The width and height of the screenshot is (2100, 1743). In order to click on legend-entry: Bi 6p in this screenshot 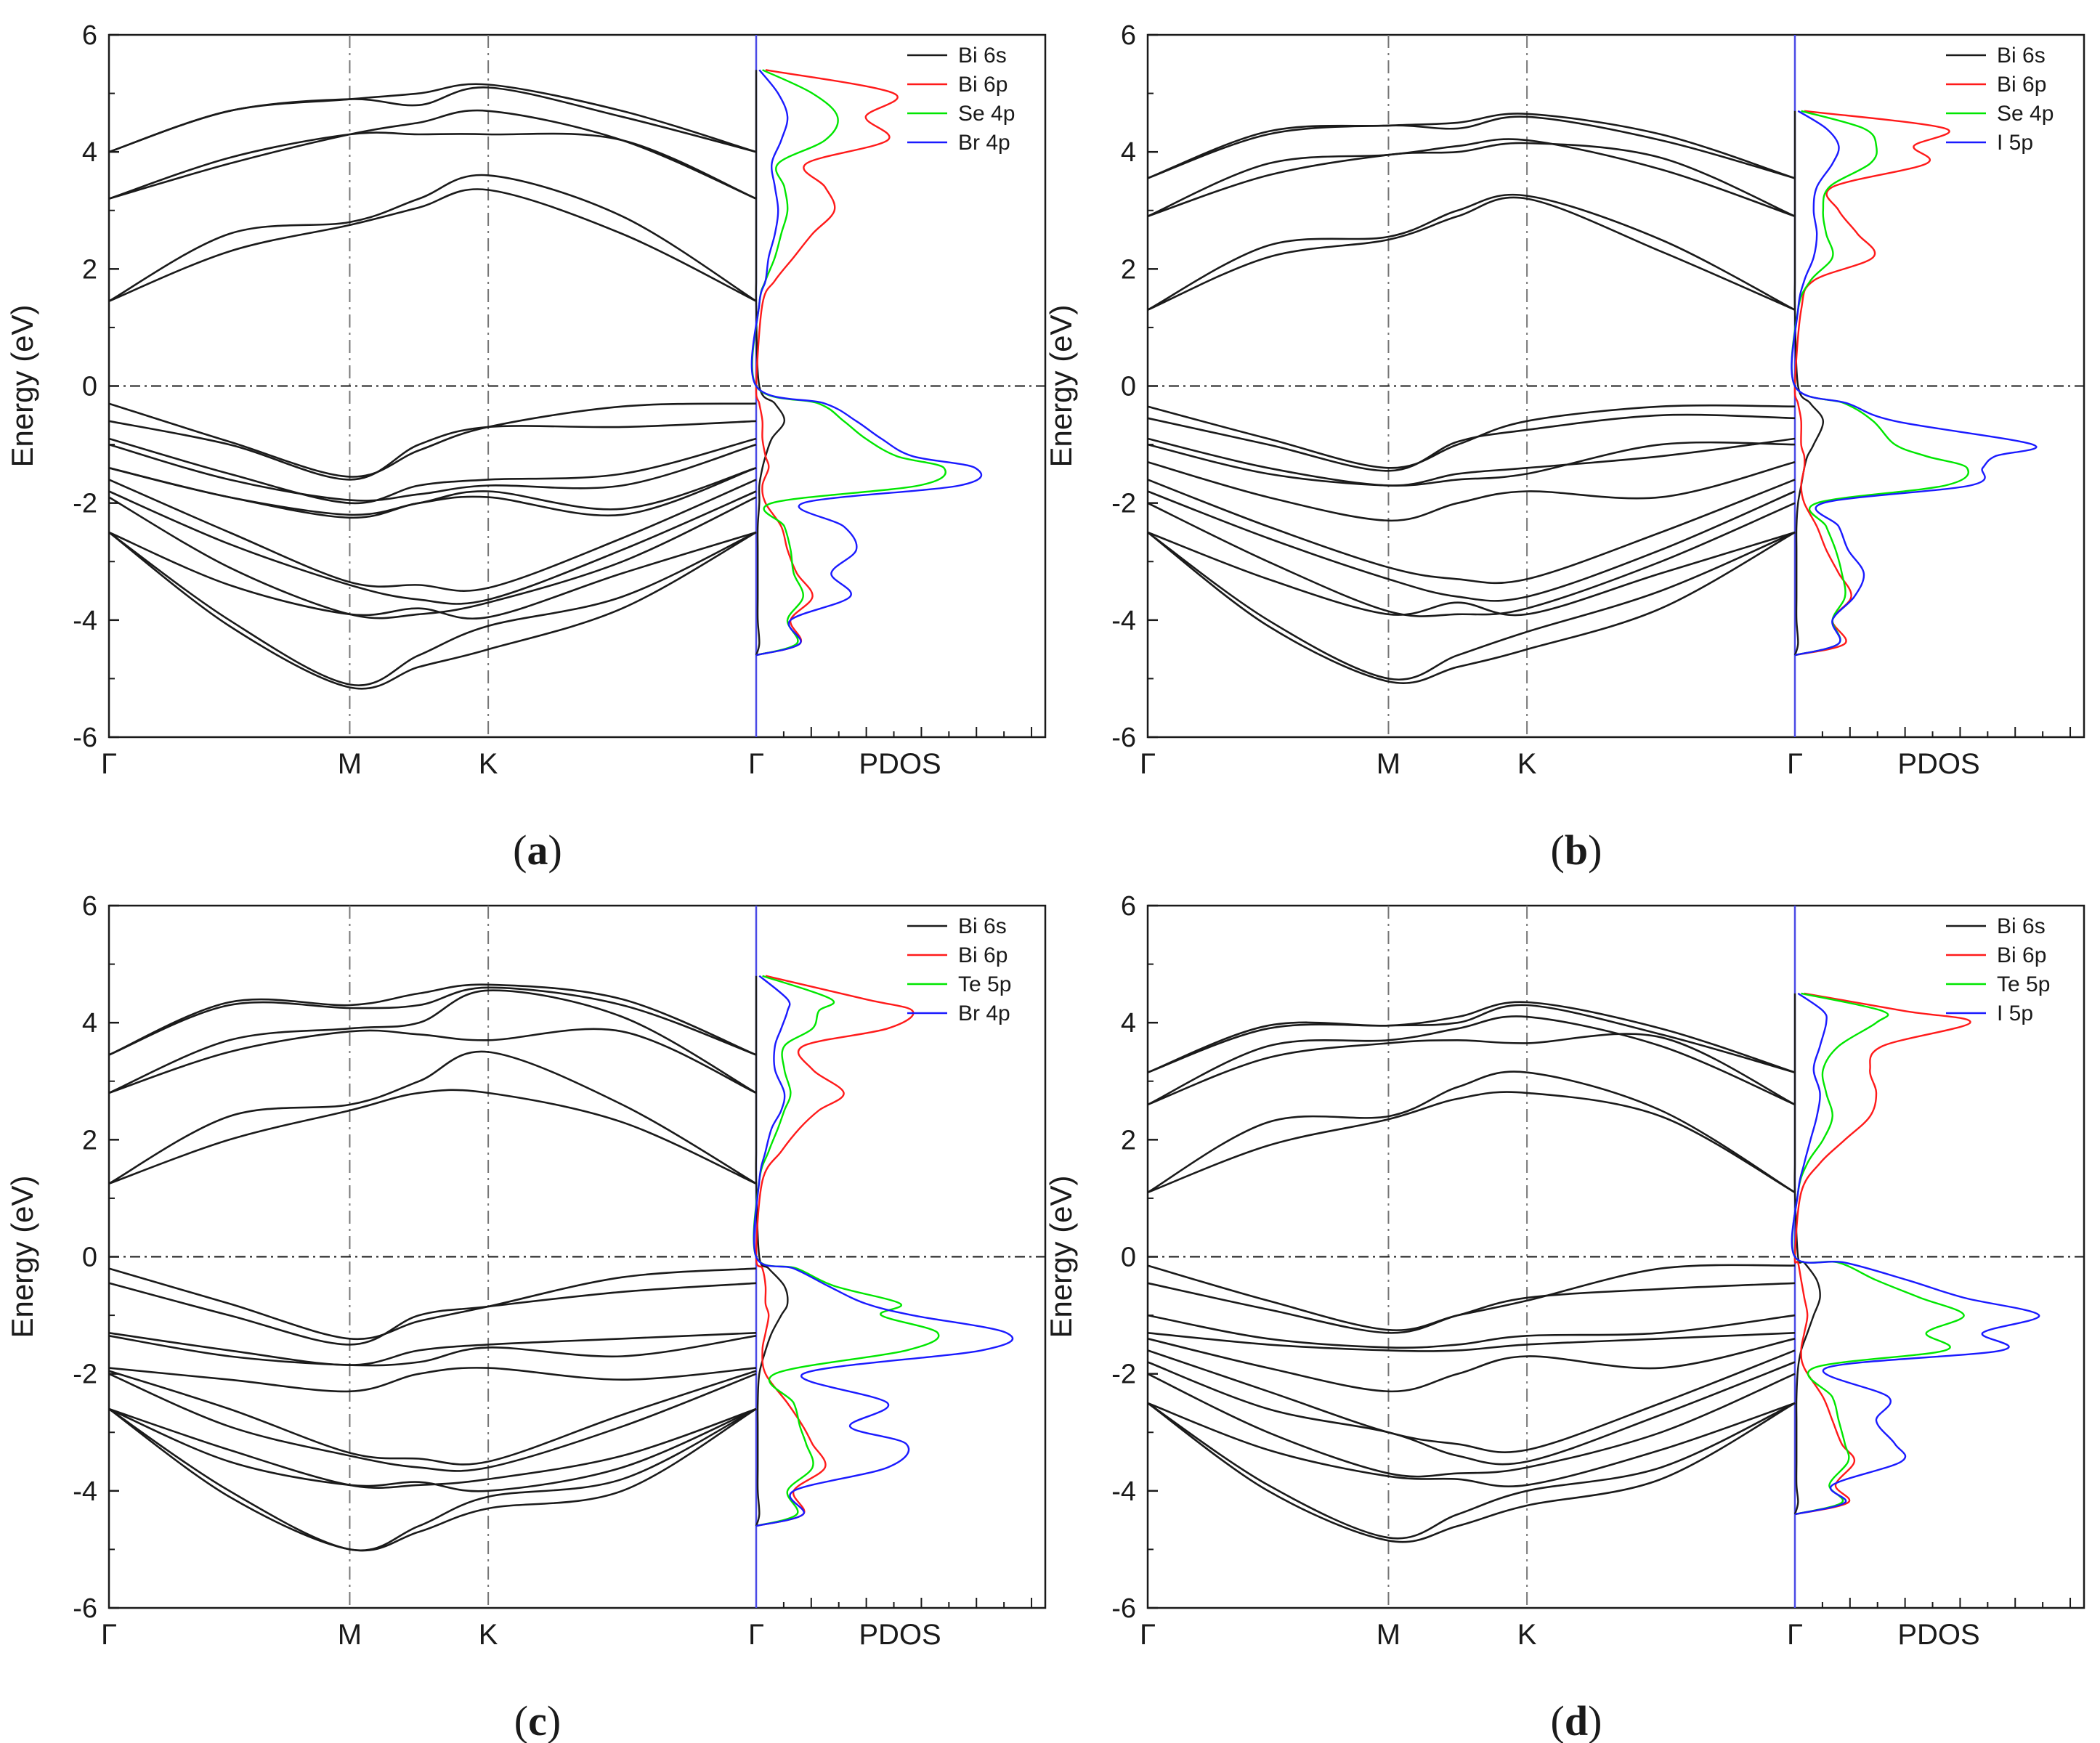, I will do `click(2022, 955)`.